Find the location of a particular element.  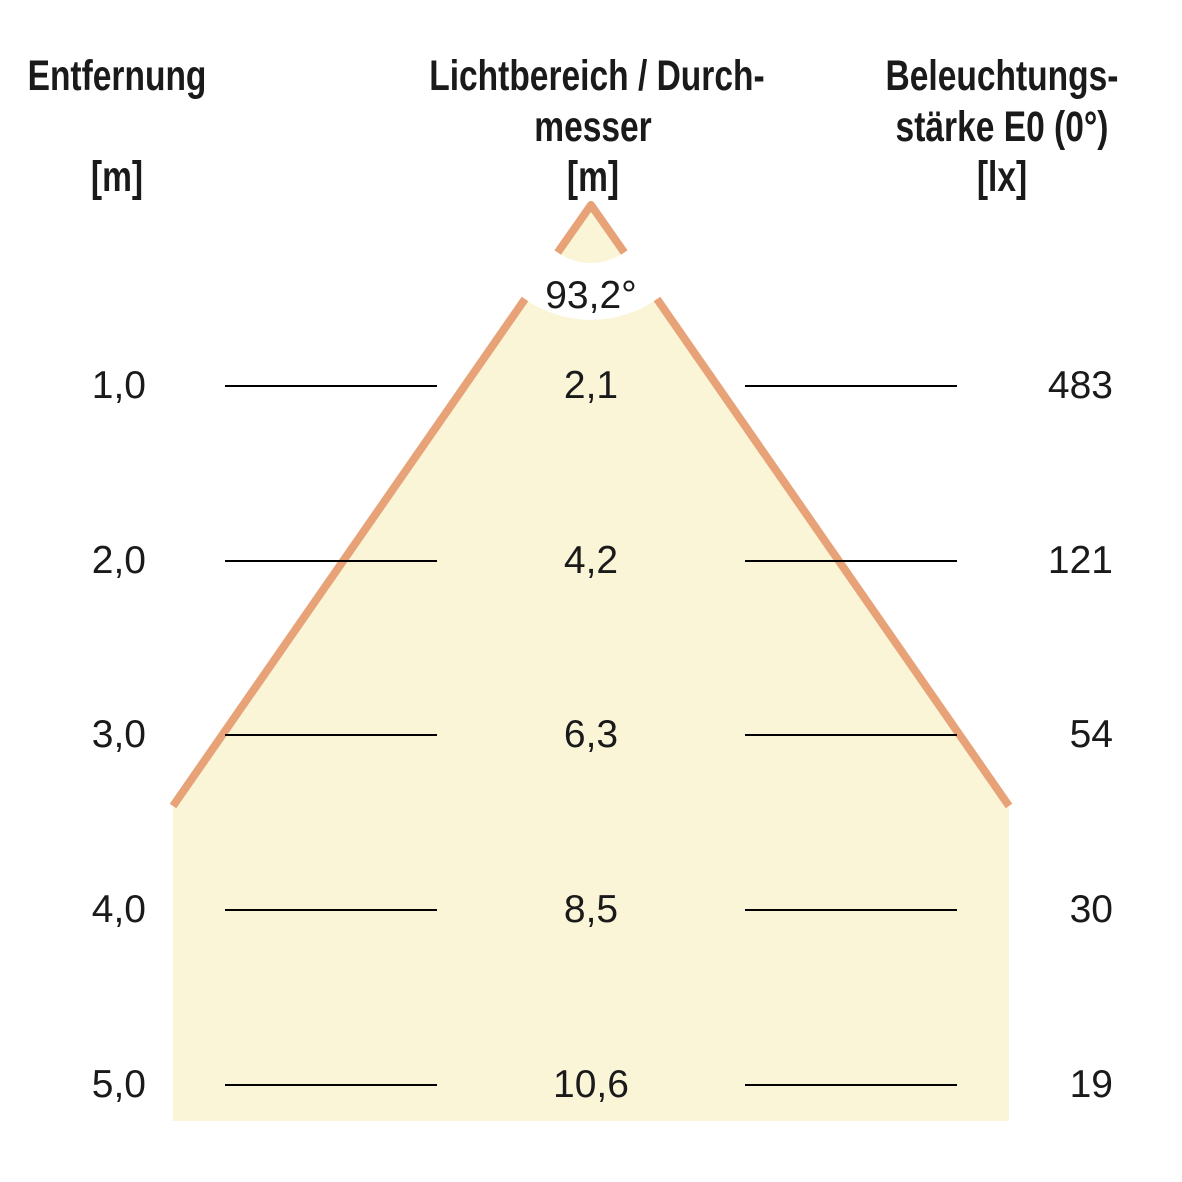

illuminance-value: 19 is located at coordinates (1091, 1084).